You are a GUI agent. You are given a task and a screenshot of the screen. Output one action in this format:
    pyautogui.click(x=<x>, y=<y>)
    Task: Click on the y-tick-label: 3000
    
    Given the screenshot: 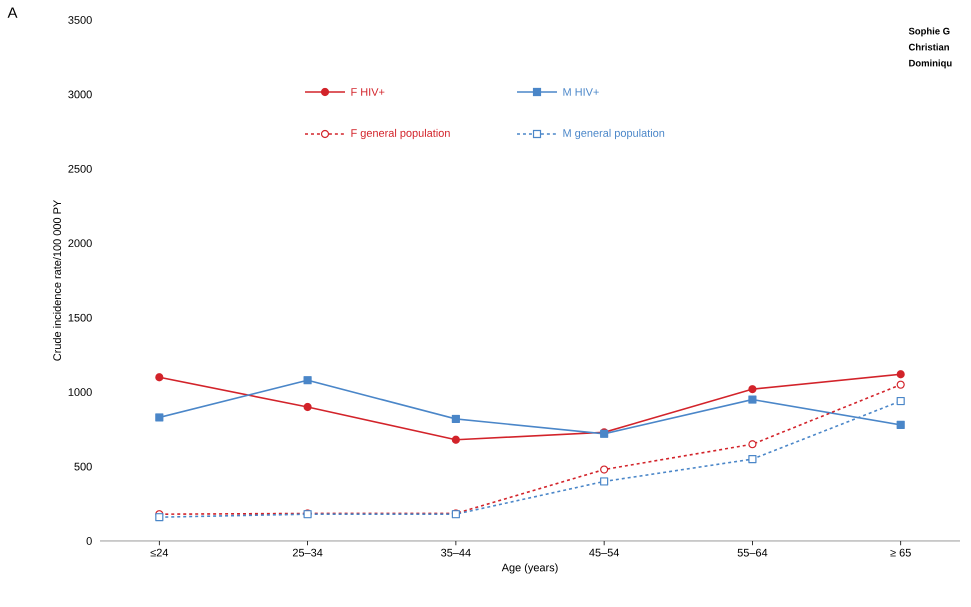 What is the action you would take?
    pyautogui.click(x=80, y=94)
    